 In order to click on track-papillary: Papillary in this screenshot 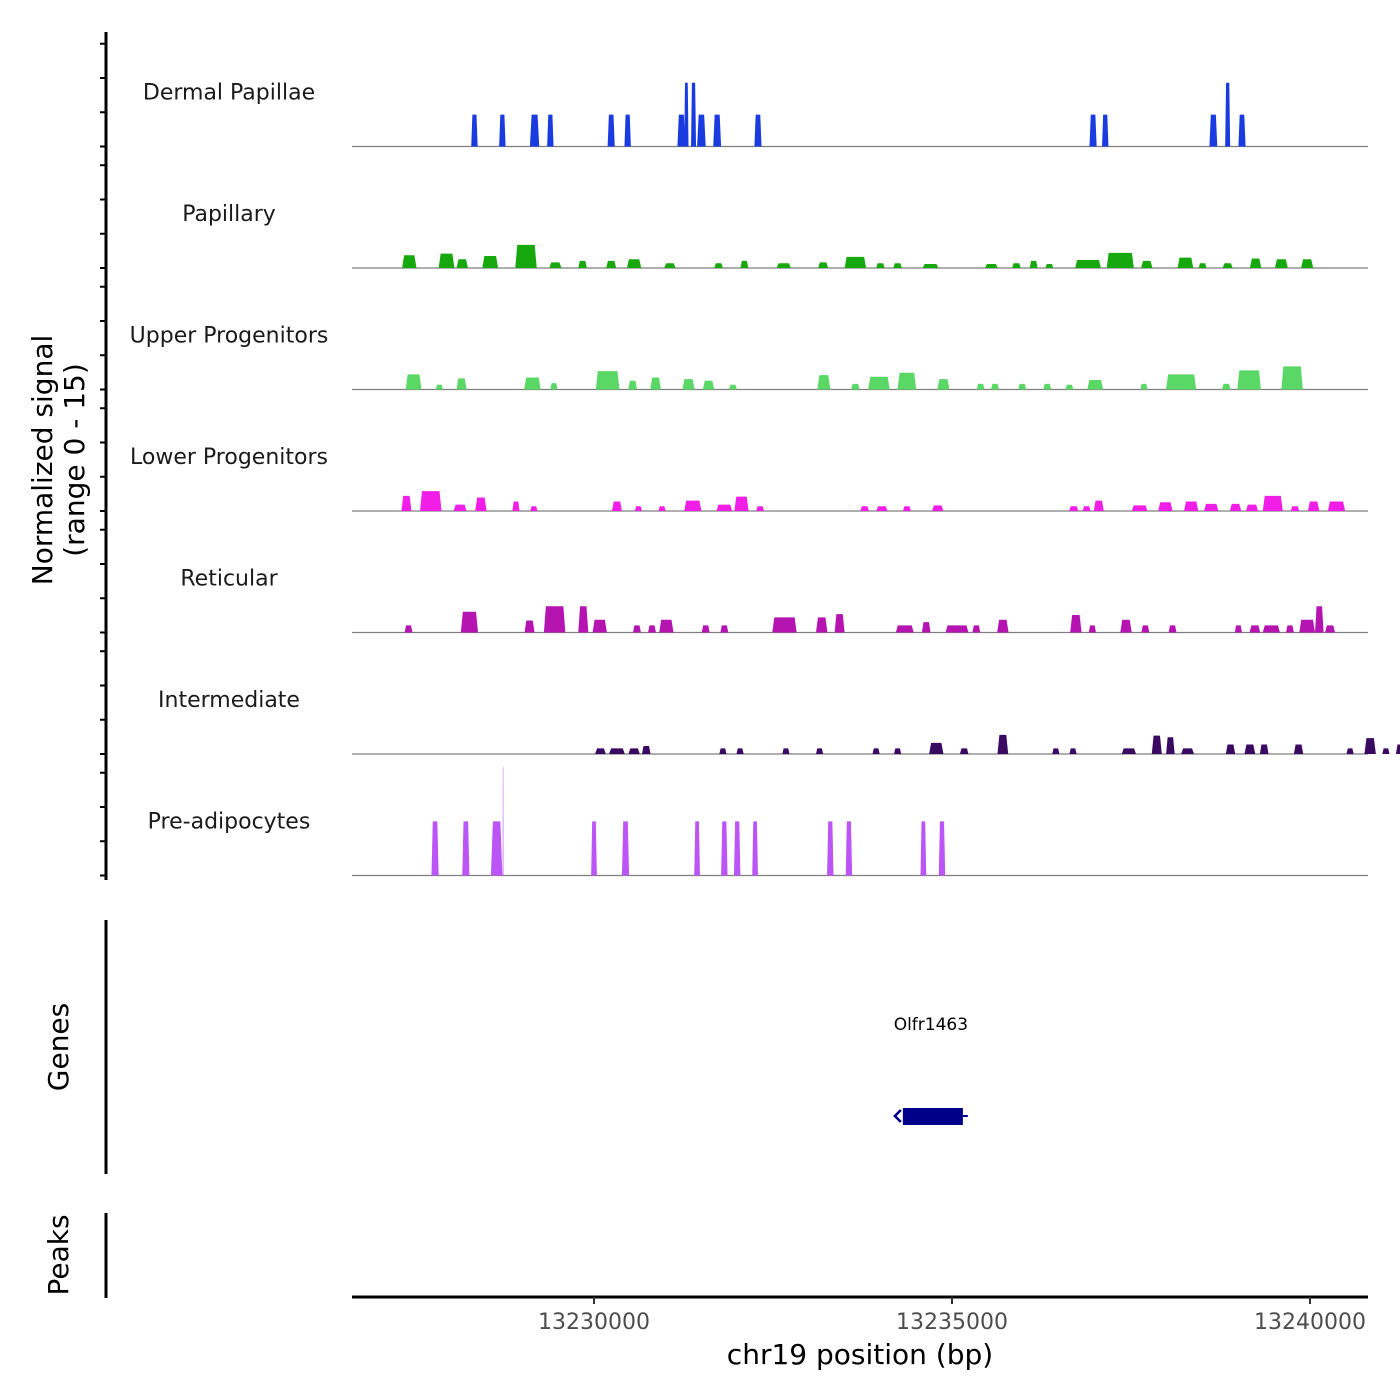, I will do `click(775, 235)`.